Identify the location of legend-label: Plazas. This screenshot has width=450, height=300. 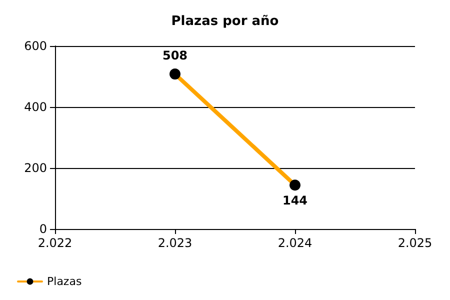
(64, 281).